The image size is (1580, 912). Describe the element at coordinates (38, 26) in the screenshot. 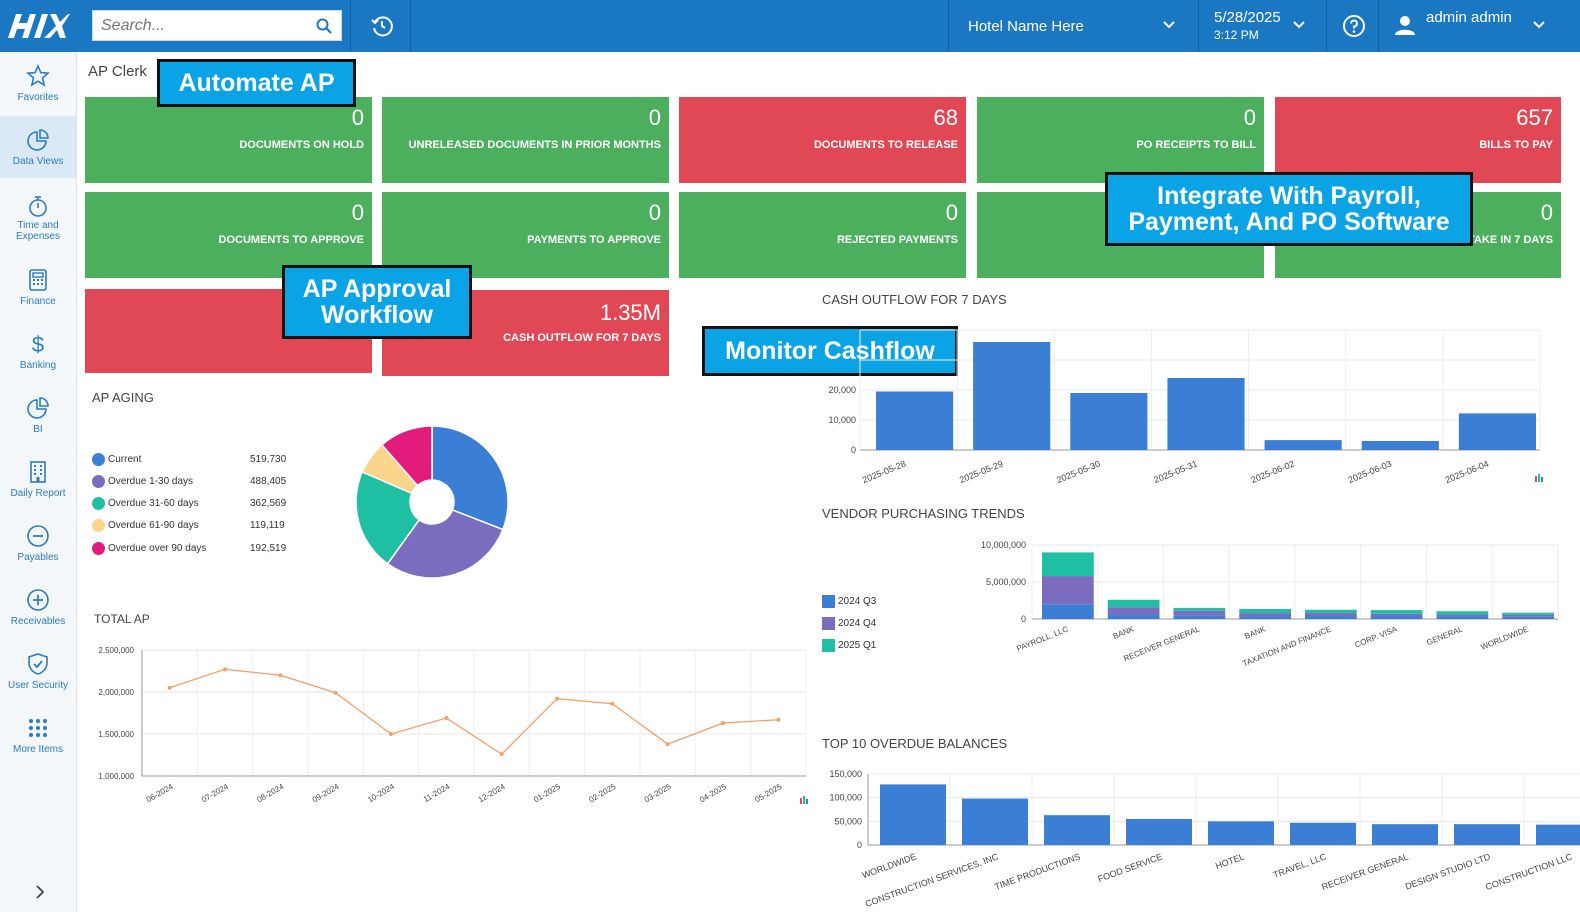

I see `brand-logo` at that location.